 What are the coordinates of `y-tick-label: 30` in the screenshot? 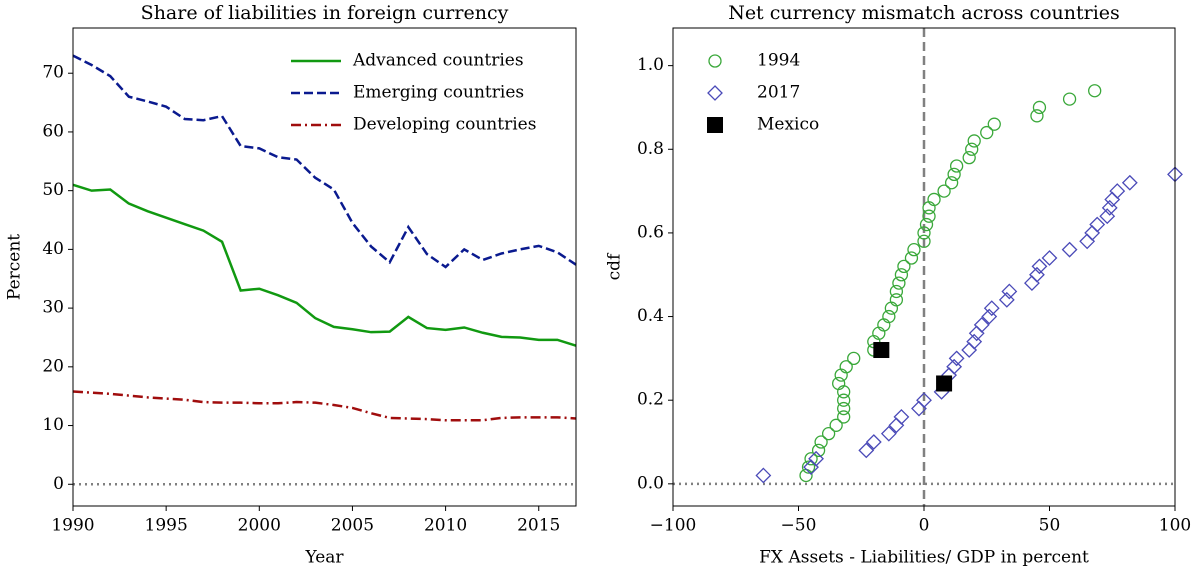 It's located at (53, 308).